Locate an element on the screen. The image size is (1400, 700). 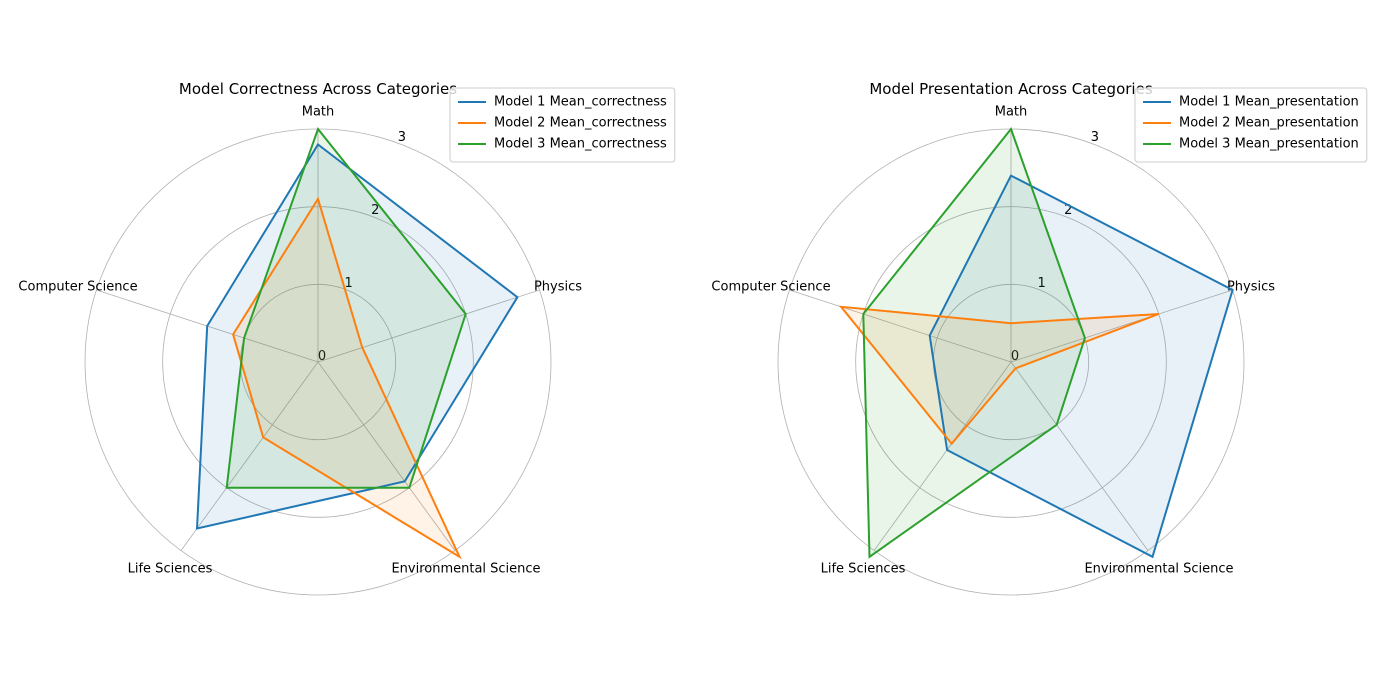
legend-label: Model 2 Mean_correctness is located at coordinates (580, 123).